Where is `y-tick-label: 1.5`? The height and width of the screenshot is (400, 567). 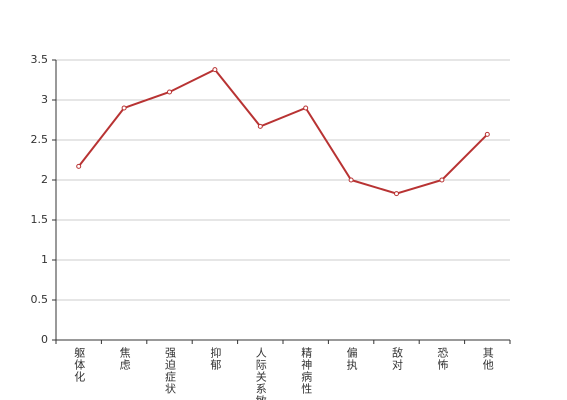
y-tick-label: 1.5 is located at coordinates (40, 219).